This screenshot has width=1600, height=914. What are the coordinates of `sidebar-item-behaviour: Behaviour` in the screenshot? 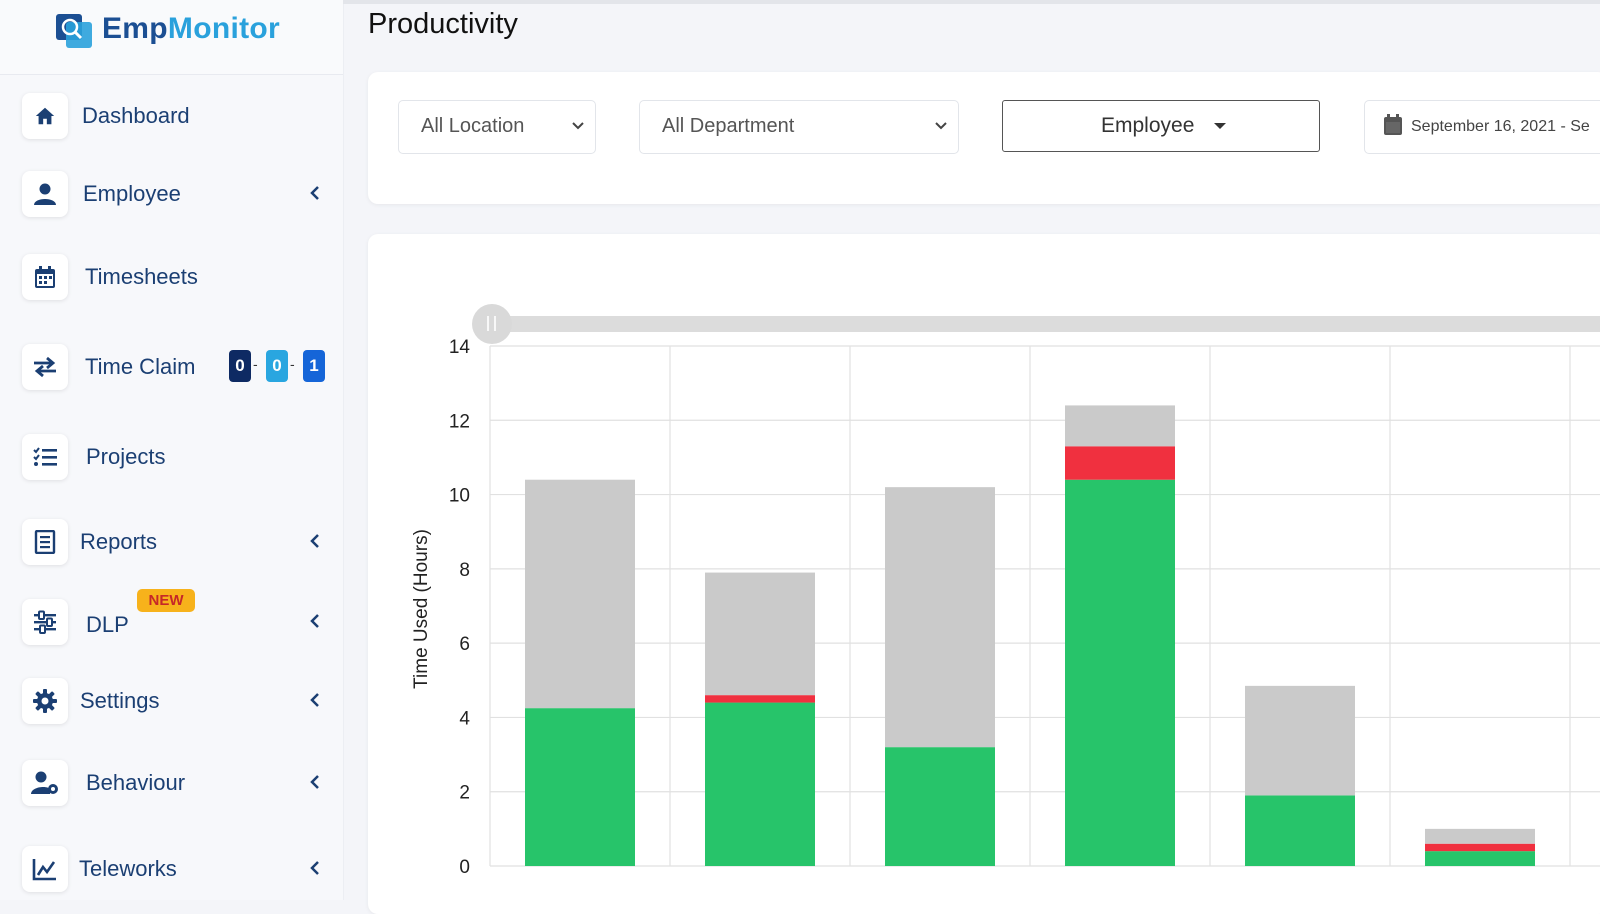 It's located at (179, 784).